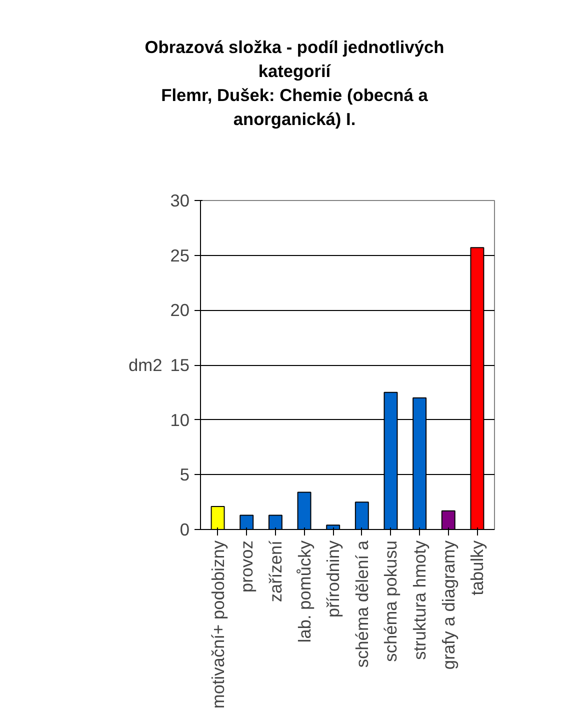 The height and width of the screenshot is (711, 579). I want to click on x-tick-label: tabulky, so click(477, 568).